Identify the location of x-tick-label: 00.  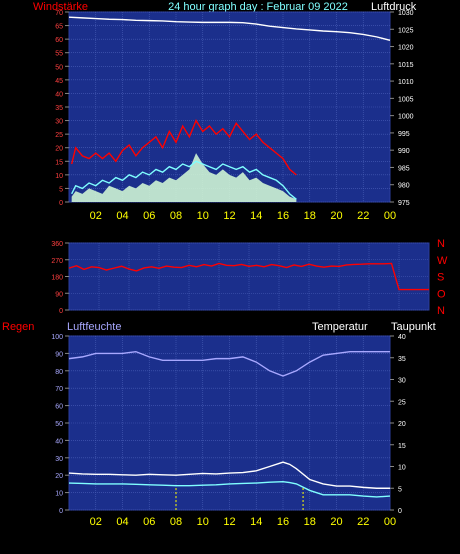
(390, 522).